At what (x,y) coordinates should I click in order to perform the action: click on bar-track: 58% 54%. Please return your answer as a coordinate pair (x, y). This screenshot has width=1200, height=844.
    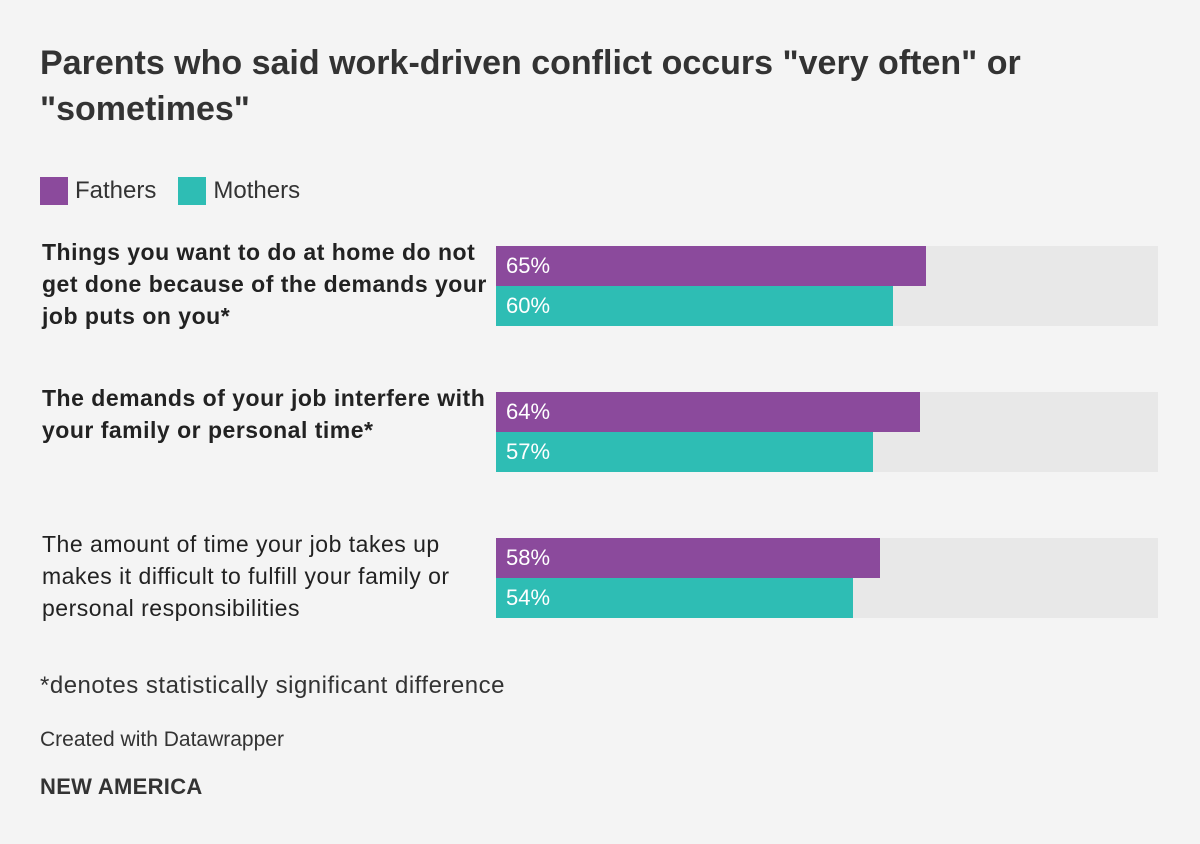
    Looking at the image, I should click on (827, 578).